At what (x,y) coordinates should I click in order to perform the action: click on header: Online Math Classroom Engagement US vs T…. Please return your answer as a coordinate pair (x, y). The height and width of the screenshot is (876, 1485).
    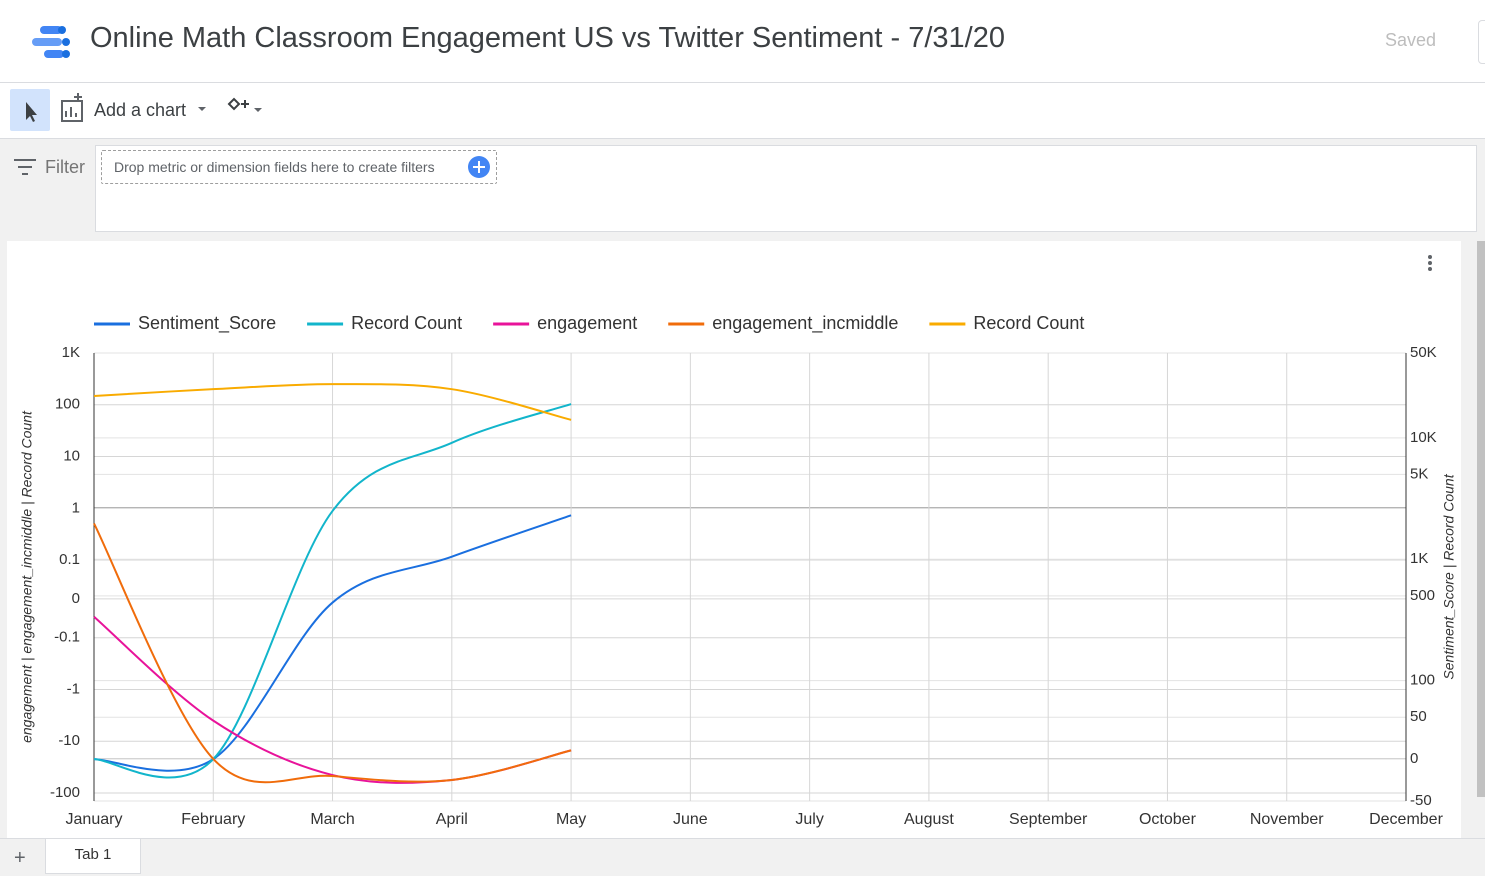
    Looking at the image, I should click on (742, 41).